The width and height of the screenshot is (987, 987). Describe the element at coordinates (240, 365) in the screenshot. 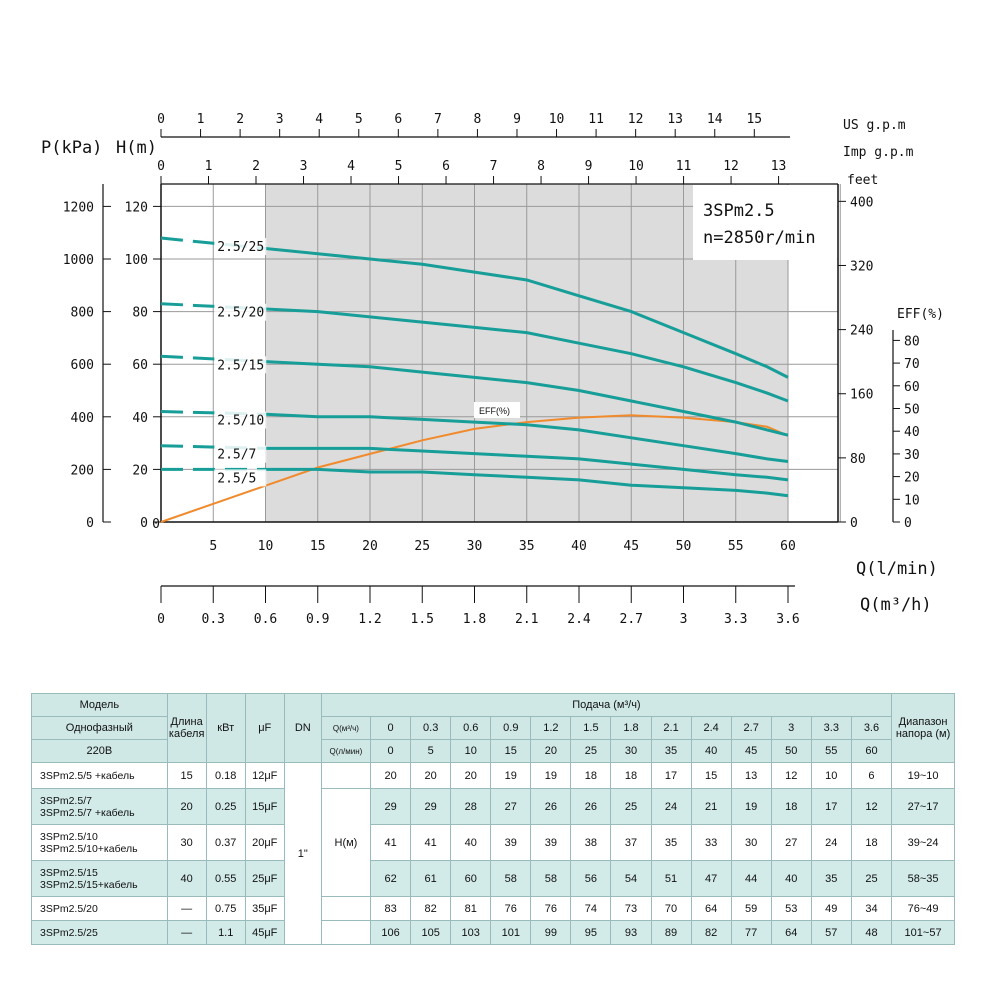

I see `curve-label: 2.5/15` at that location.